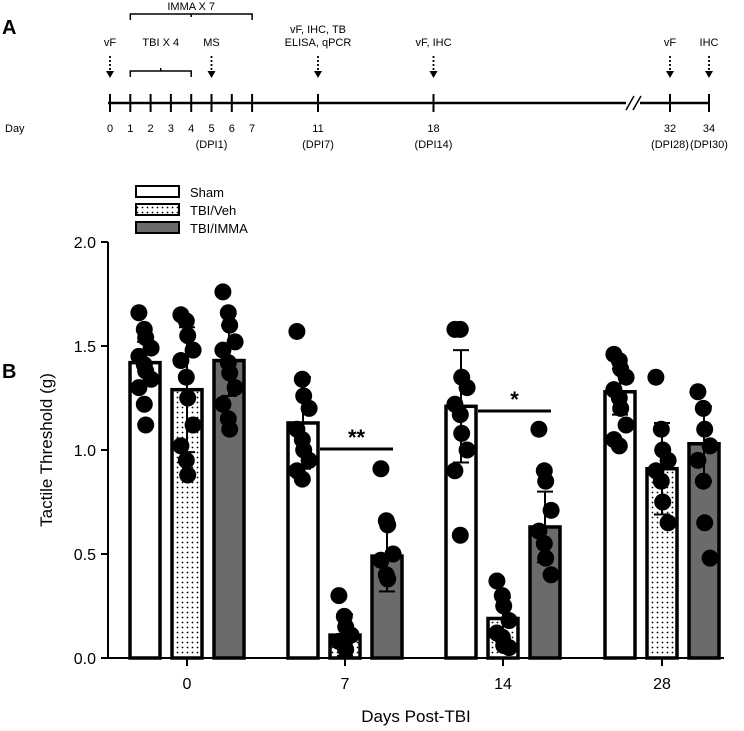 The width and height of the screenshot is (744, 731). What do you see at coordinates (662, 684) in the screenshot?
I see `x-tick-label: 28` at bounding box center [662, 684].